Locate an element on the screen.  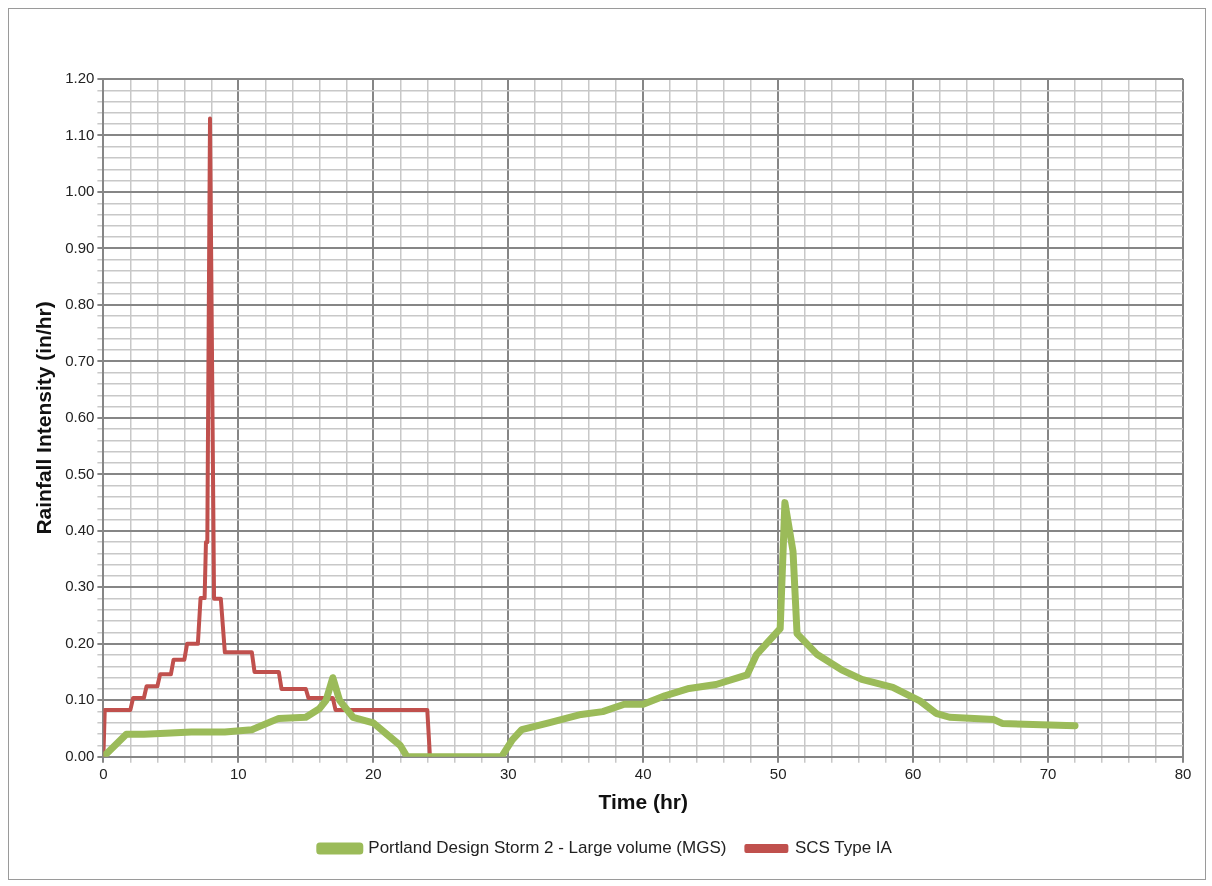
x-tick-label: 70 is located at coordinates (1048, 773).